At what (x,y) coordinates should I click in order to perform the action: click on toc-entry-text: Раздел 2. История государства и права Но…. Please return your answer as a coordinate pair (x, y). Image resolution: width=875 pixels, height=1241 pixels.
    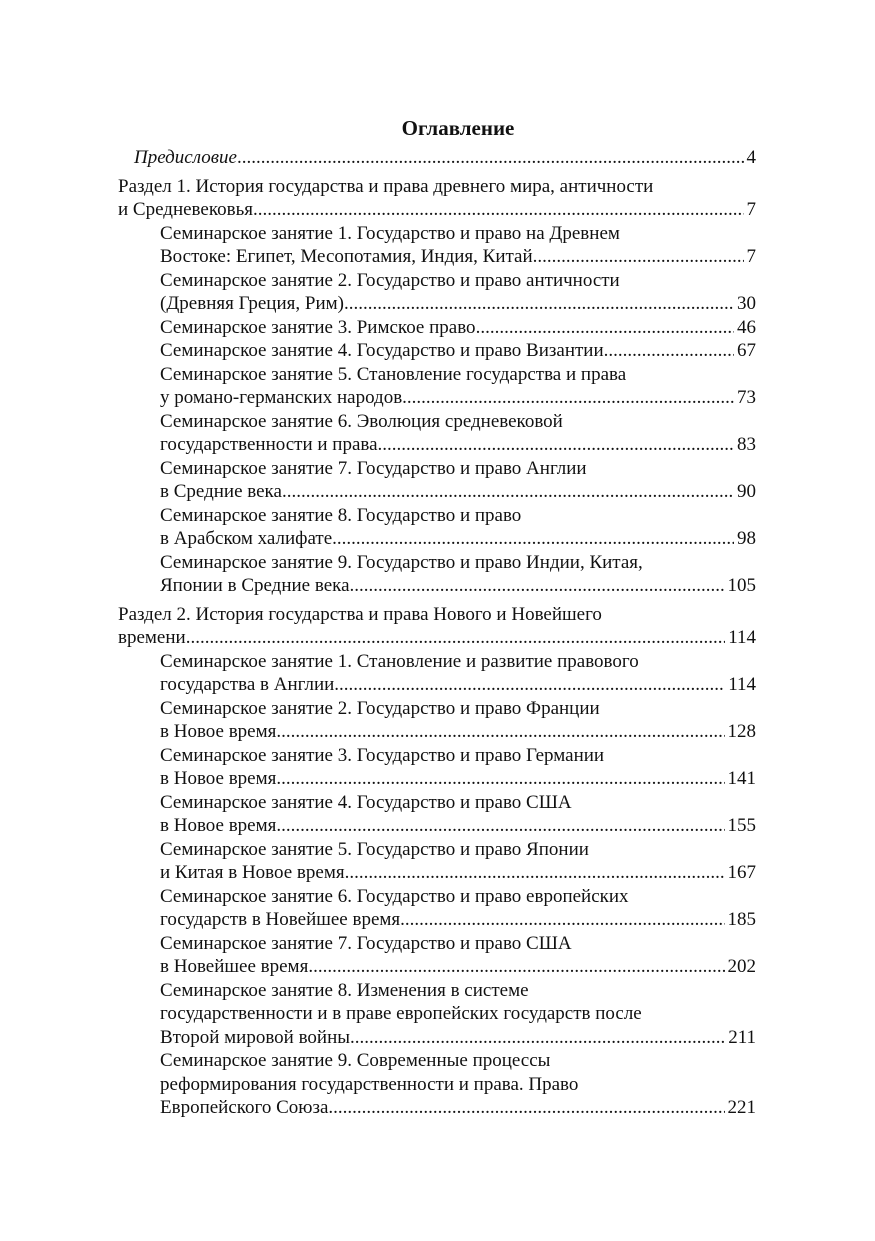
    Looking at the image, I should click on (360, 614).